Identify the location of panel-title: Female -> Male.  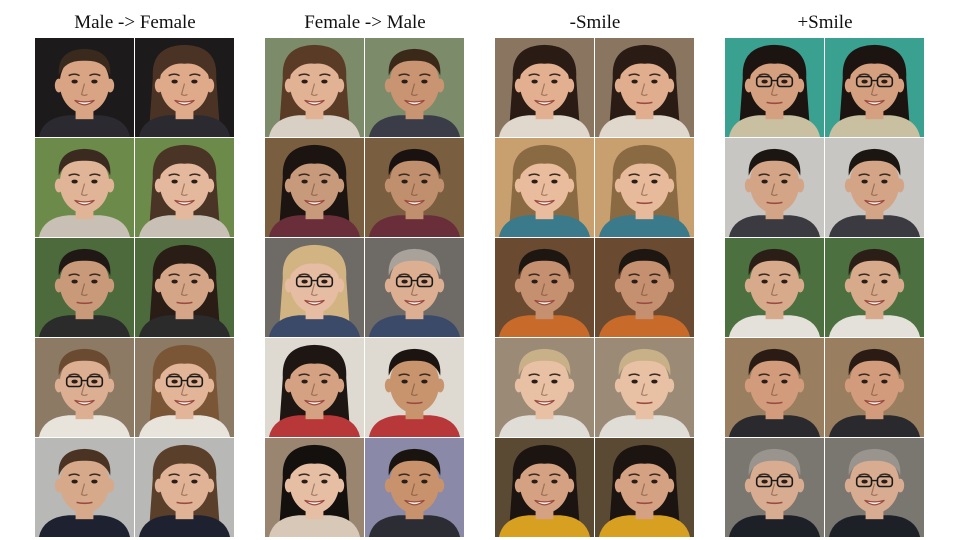
(365, 22).